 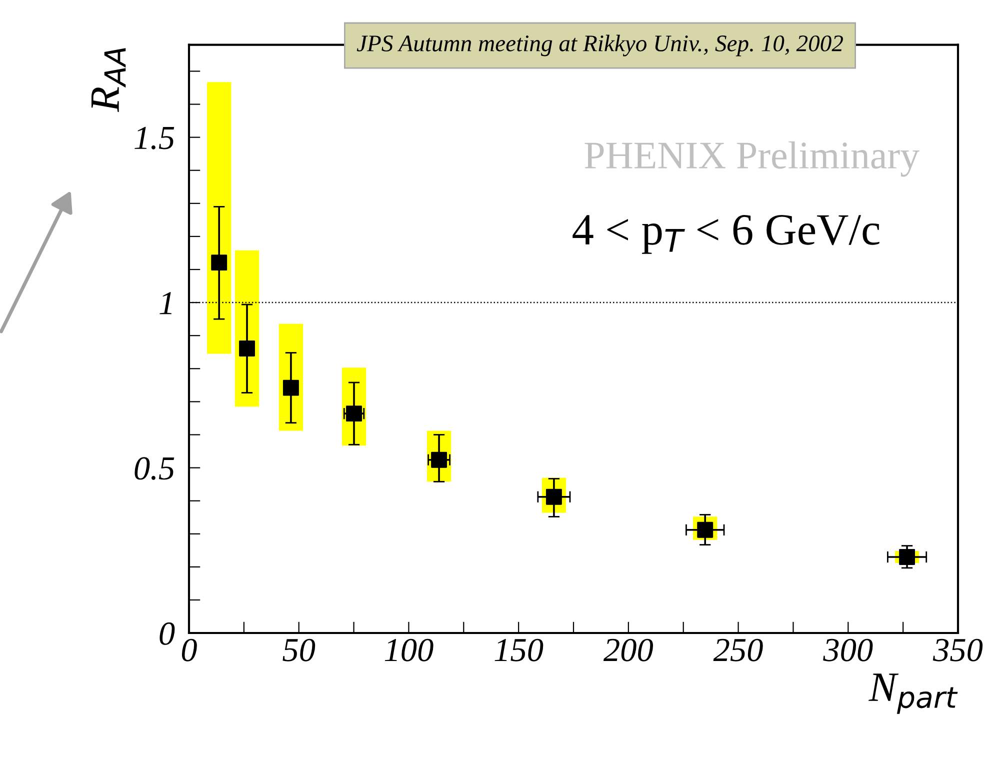 I want to click on x-tick-label: 300, so click(x=848, y=650).